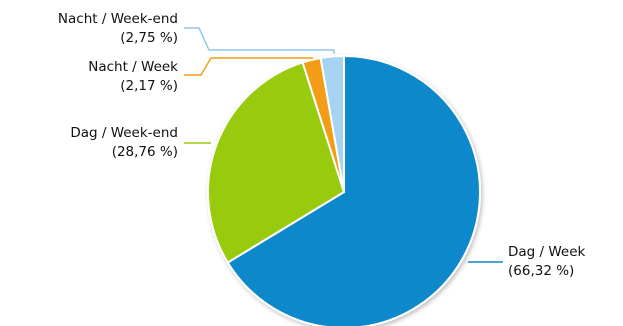 The width and height of the screenshot is (623, 326). I want to click on slice-label: Dag / Week-end, so click(124, 133).